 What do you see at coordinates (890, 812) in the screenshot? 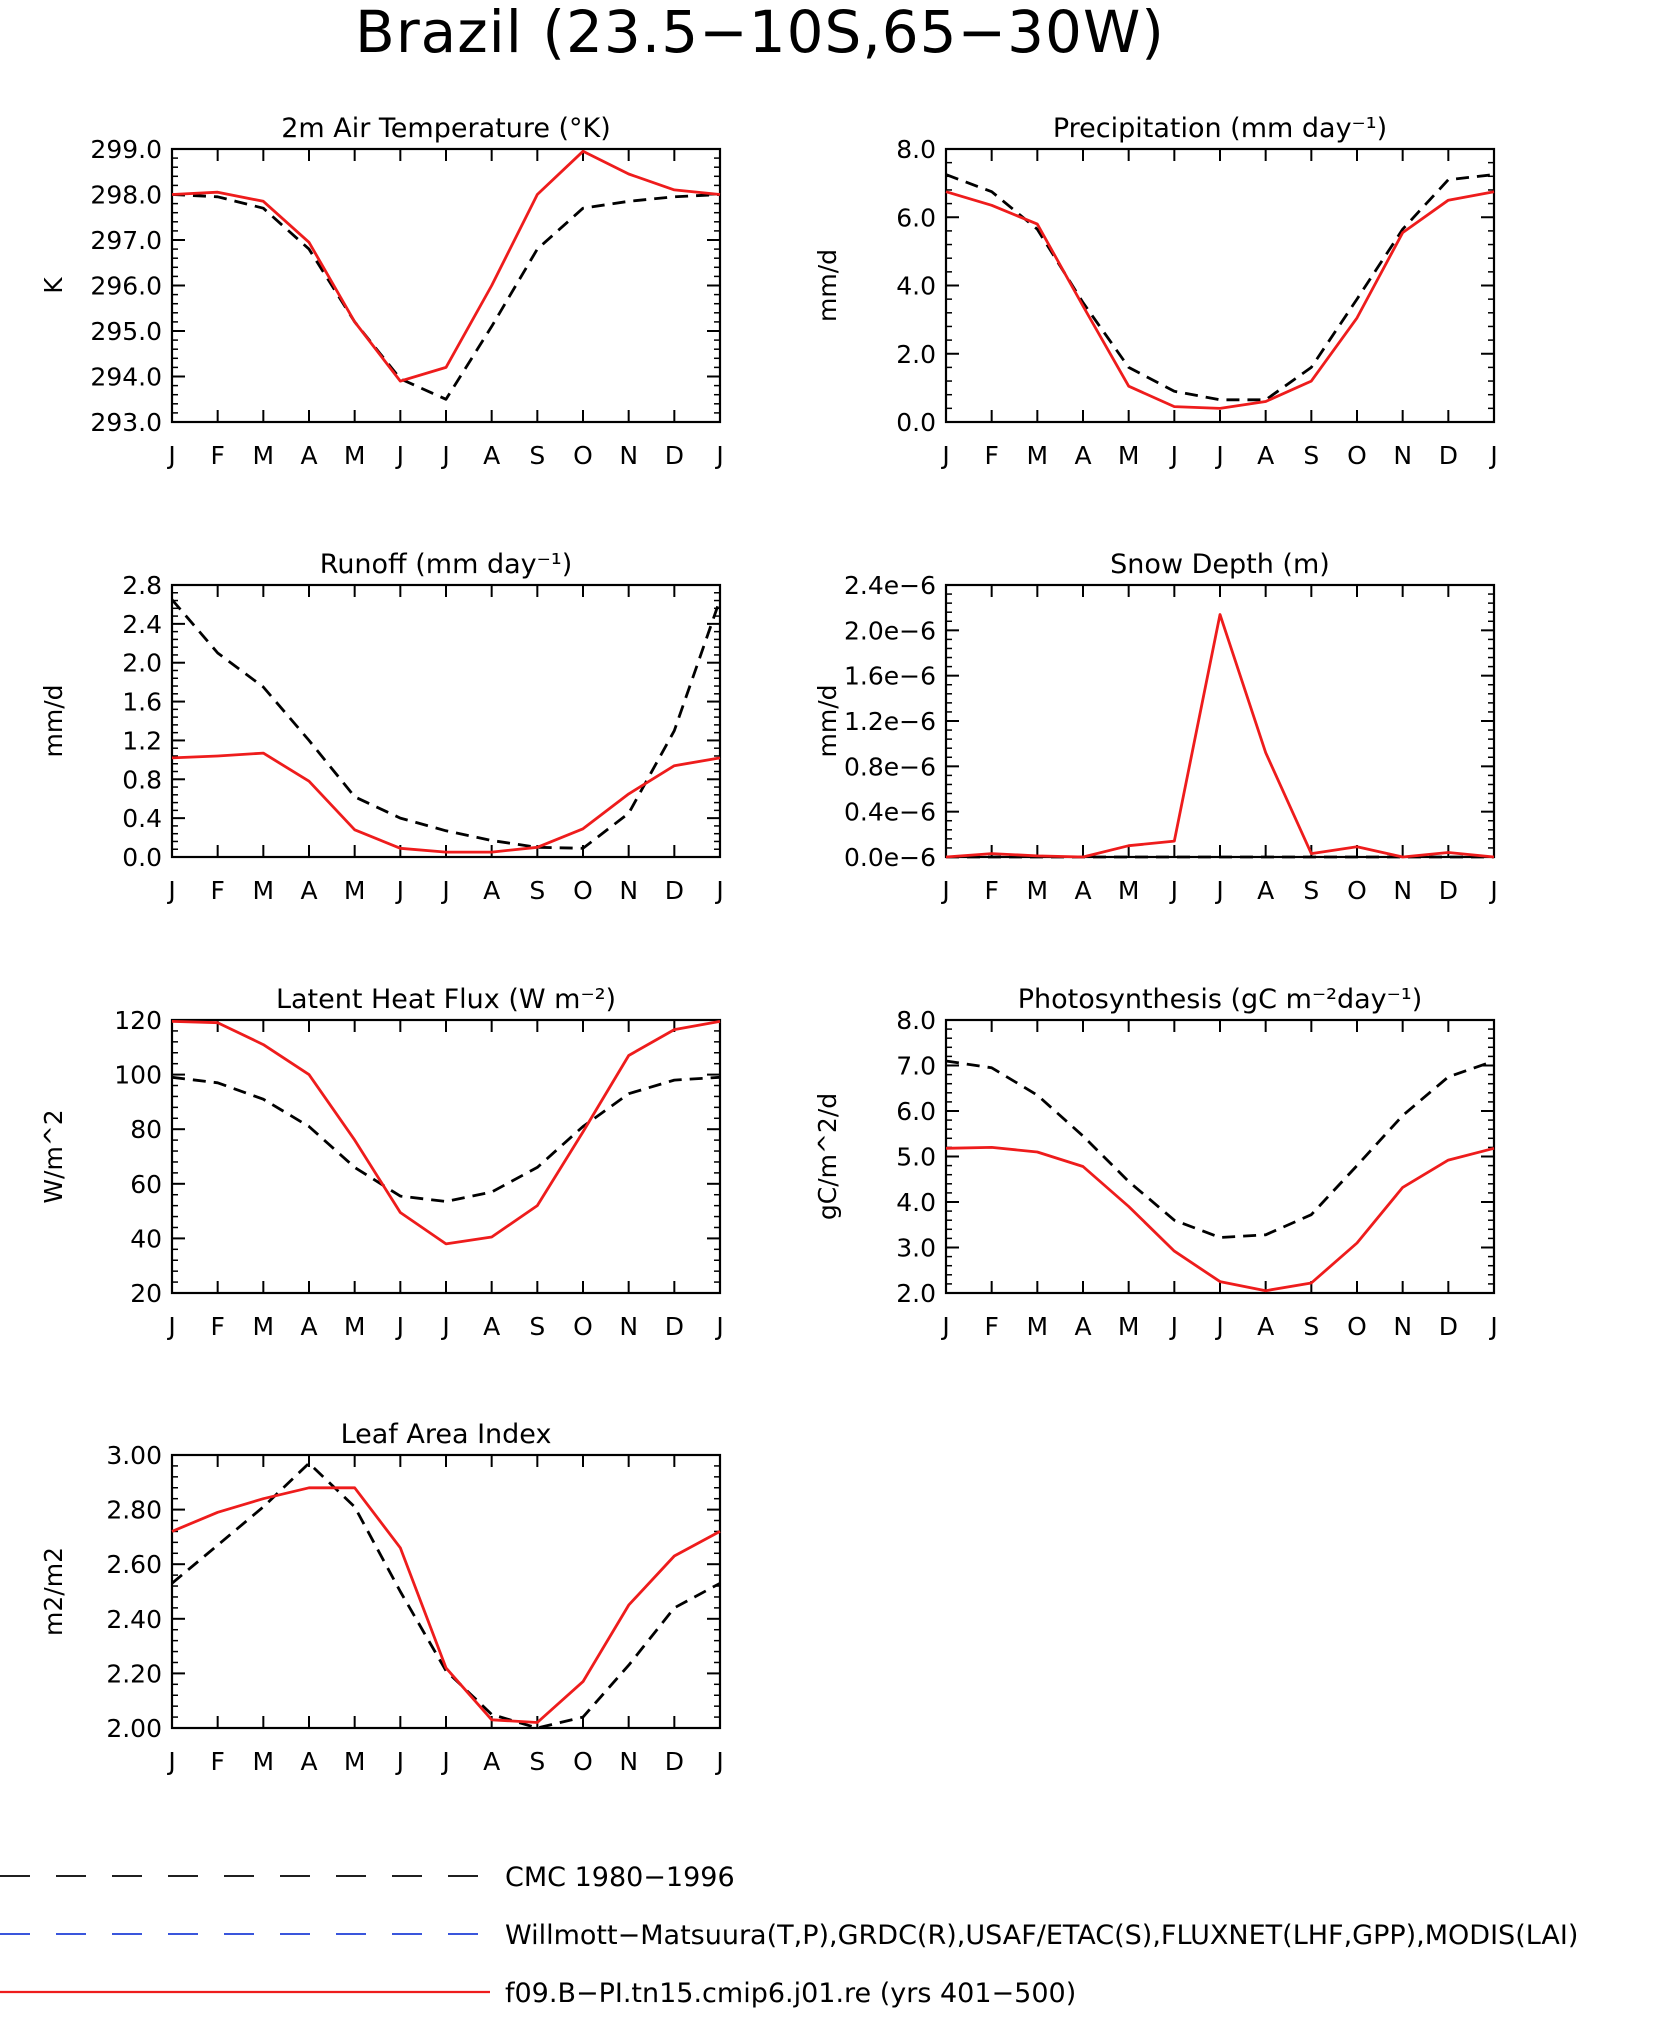
I see `y-tick-label: 0.4e−6` at bounding box center [890, 812].